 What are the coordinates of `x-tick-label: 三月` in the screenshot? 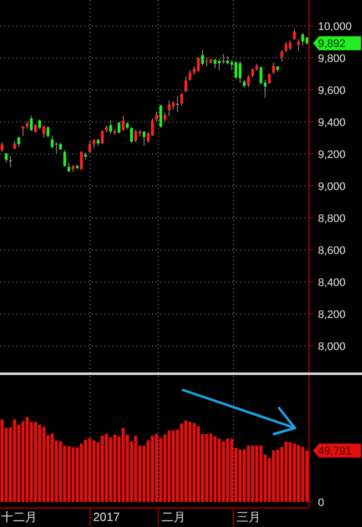 It's located at (248, 517).